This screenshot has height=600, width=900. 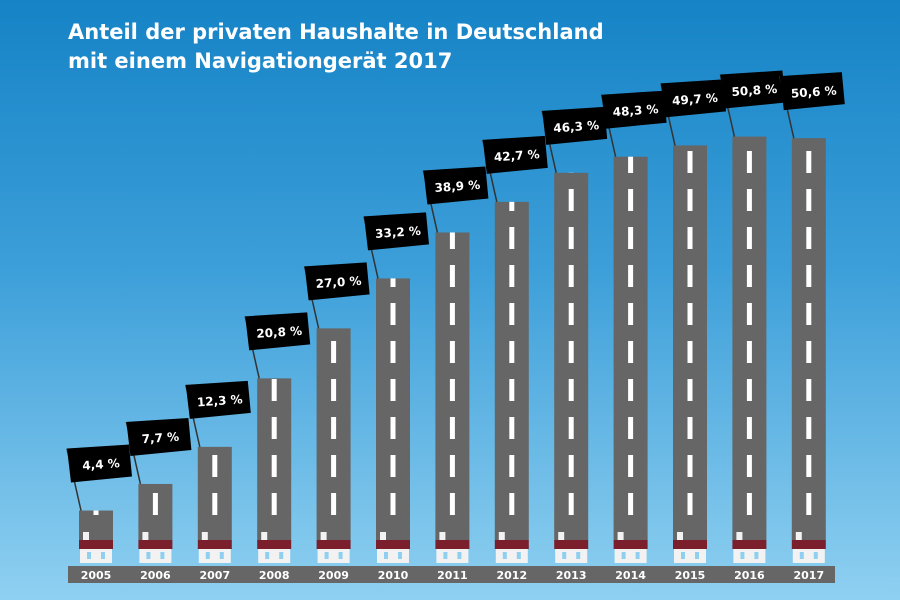 What do you see at coordinates (455, 374) in the screenshot?
I see `bar-group: 38,9 % 2011` at bounding box center [455, 374].